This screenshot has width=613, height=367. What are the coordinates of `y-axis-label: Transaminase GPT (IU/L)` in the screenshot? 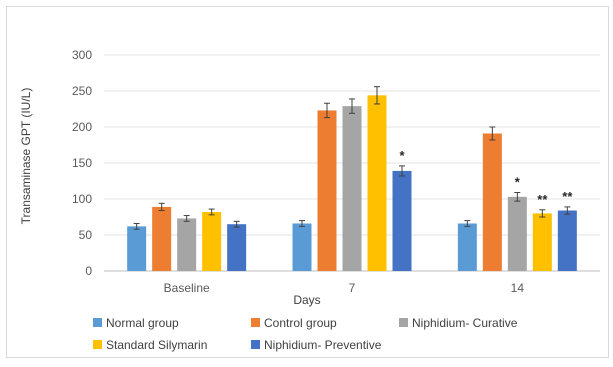 It's located at (26, 156).